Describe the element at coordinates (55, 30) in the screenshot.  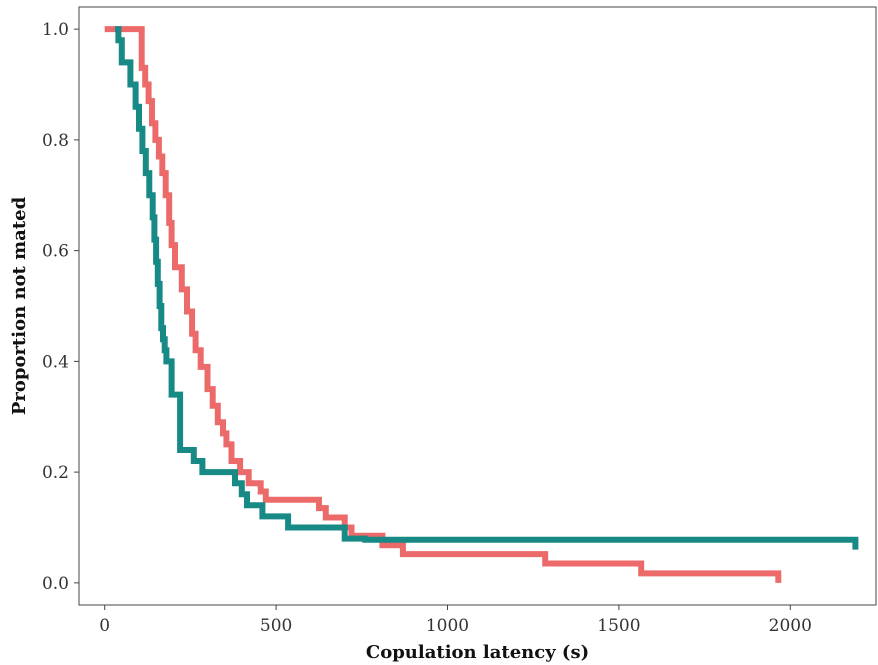
I see `y-tick-label: 1.0` at that location.